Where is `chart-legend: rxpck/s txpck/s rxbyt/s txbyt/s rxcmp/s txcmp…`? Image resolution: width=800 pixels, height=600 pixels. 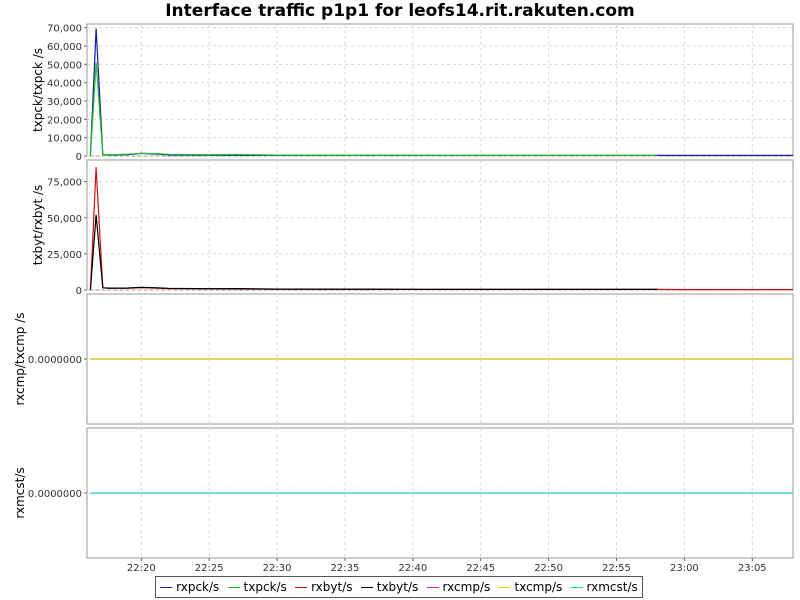 chart-legend: rxpck/s txpck/s rxbyt/s txbyt/s rxcmp/s txcmp… is located at coordinates (399, 587).